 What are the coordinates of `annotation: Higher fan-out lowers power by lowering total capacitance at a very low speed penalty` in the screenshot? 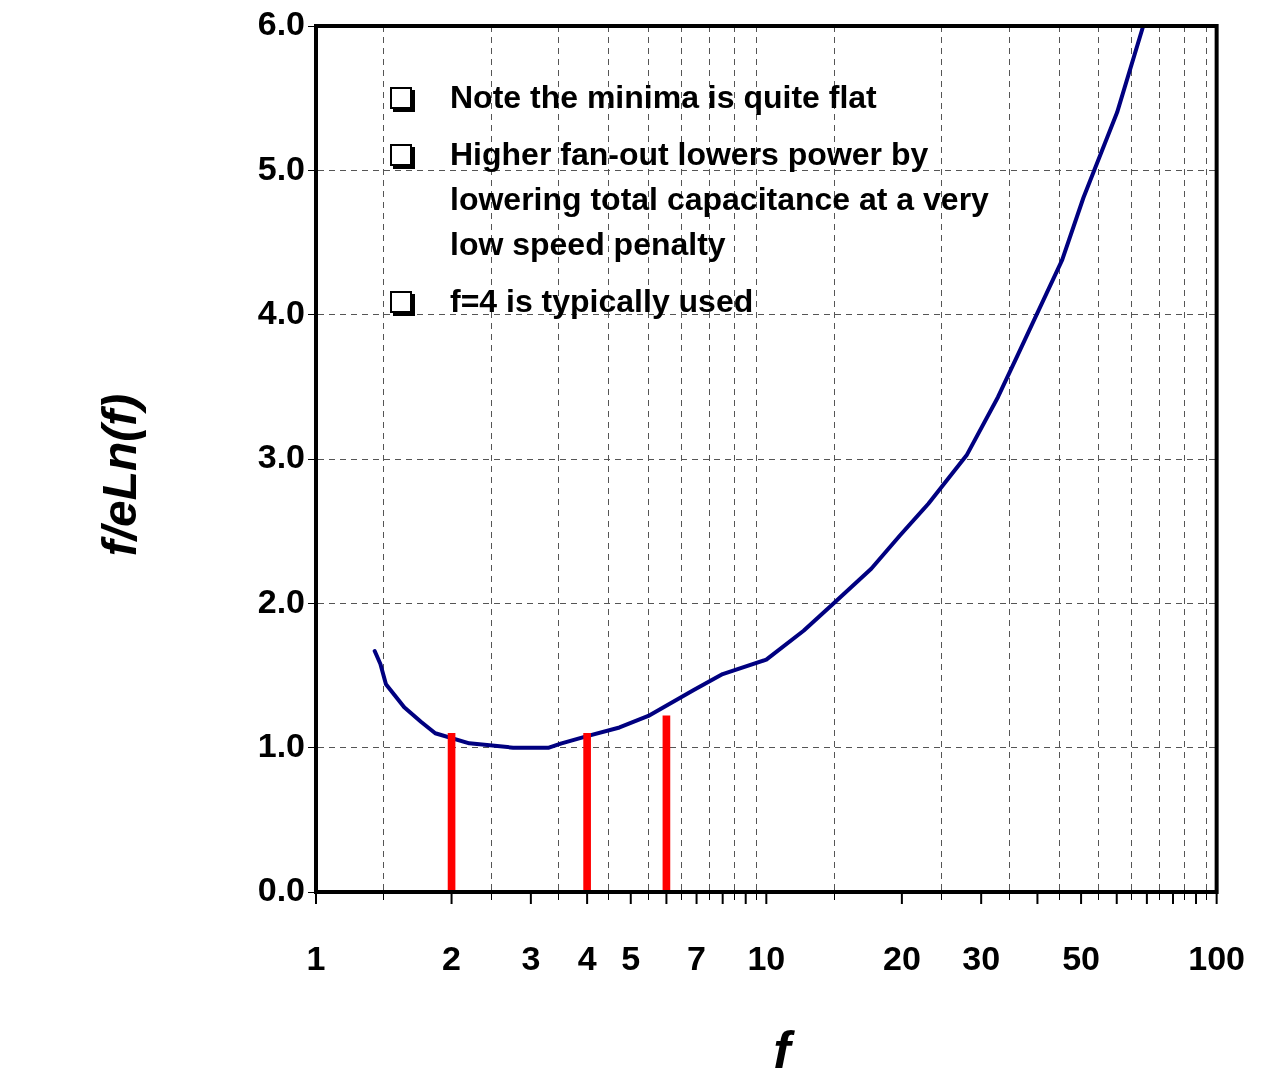 It's located at (720, 199).